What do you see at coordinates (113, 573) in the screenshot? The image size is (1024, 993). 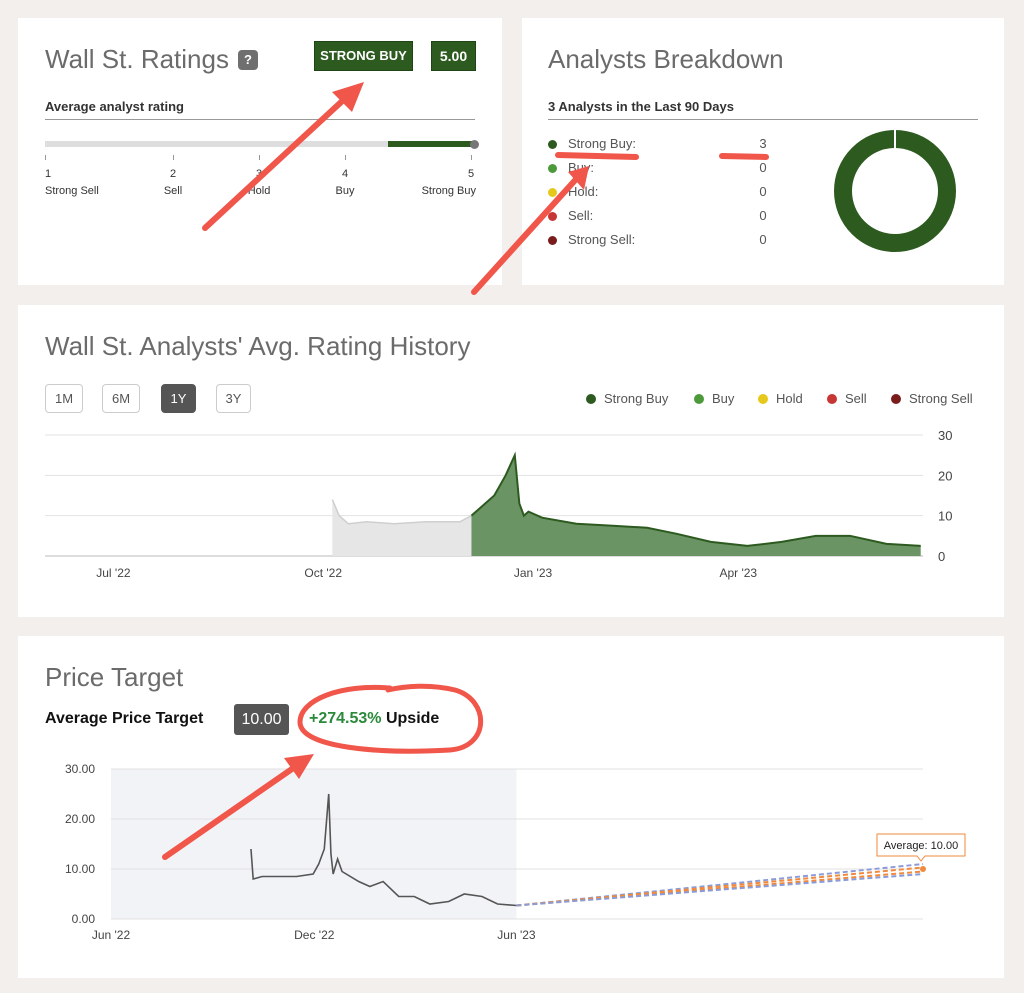 I see `x-tick-label: Jul '22` at bounding box center [113, 573].